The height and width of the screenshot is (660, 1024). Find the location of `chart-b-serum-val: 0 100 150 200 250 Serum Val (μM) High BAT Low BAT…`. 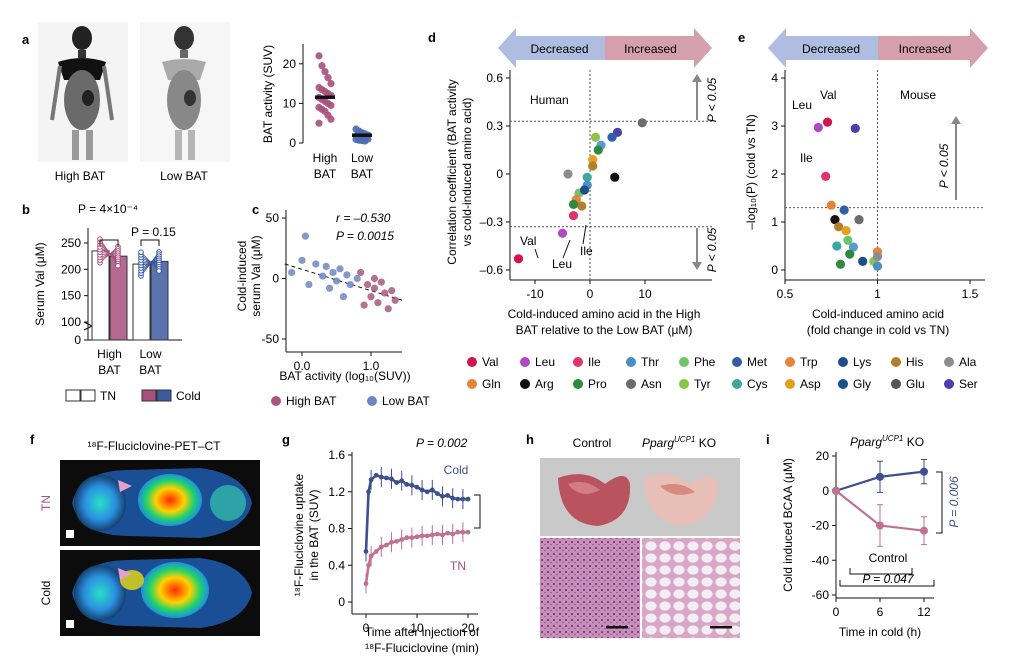

chart-b-serum-val: 0 100 150 200 250 Serum Val (μM) High BAT Low BAT… is located at coordinates (117, 302).